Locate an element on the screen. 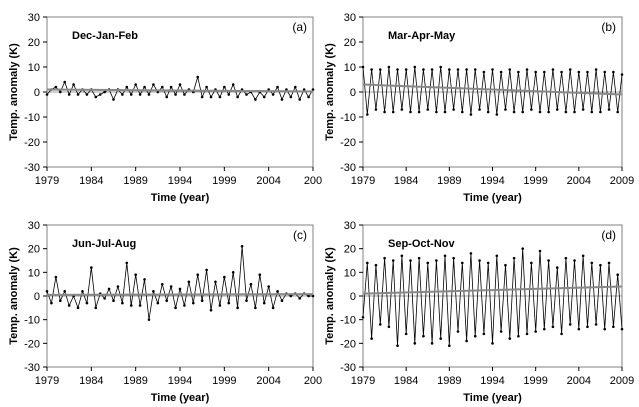 The width and height of the screenshot is (639, 407). panel-label: (c) is located at coordinates (300, 235).